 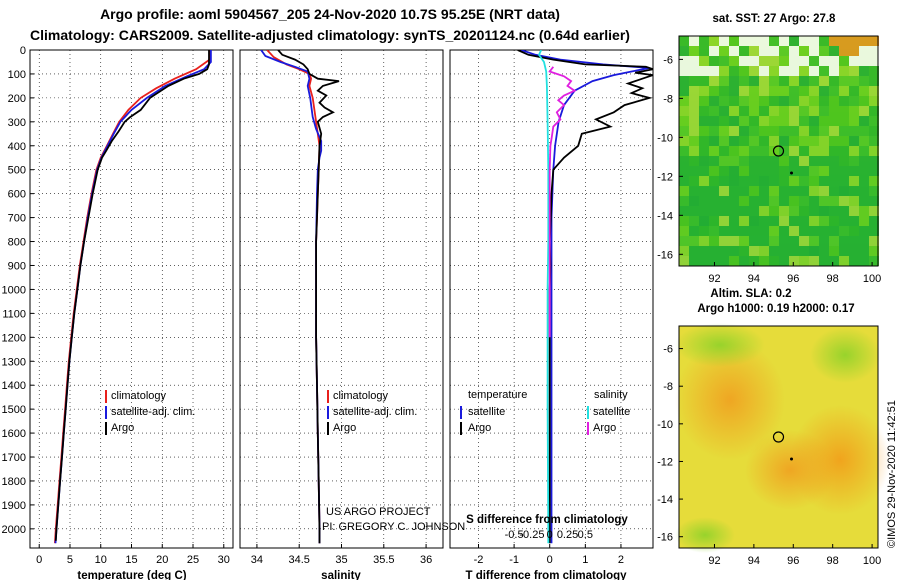 I want to click on sla-blob, so click(x=705, y=535).